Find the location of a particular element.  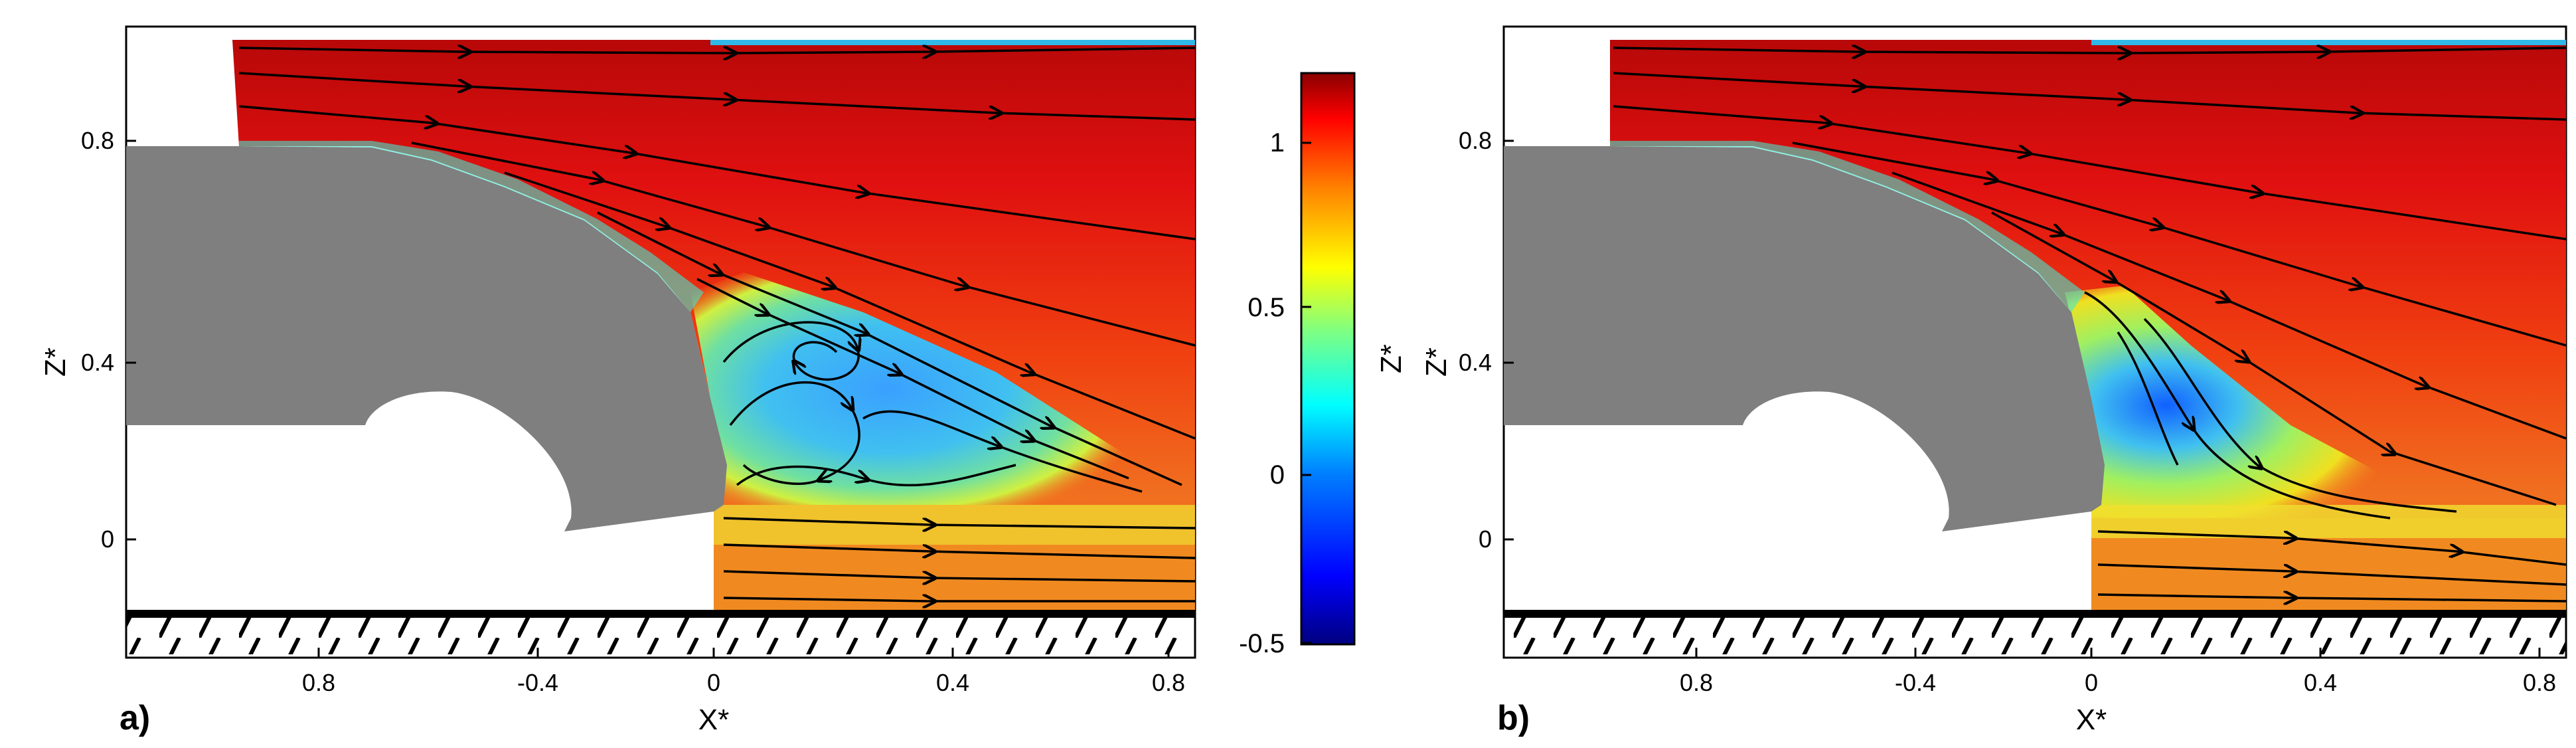

panel-b-xtick-3: 0.4 is located at coordinates (2320, 683).